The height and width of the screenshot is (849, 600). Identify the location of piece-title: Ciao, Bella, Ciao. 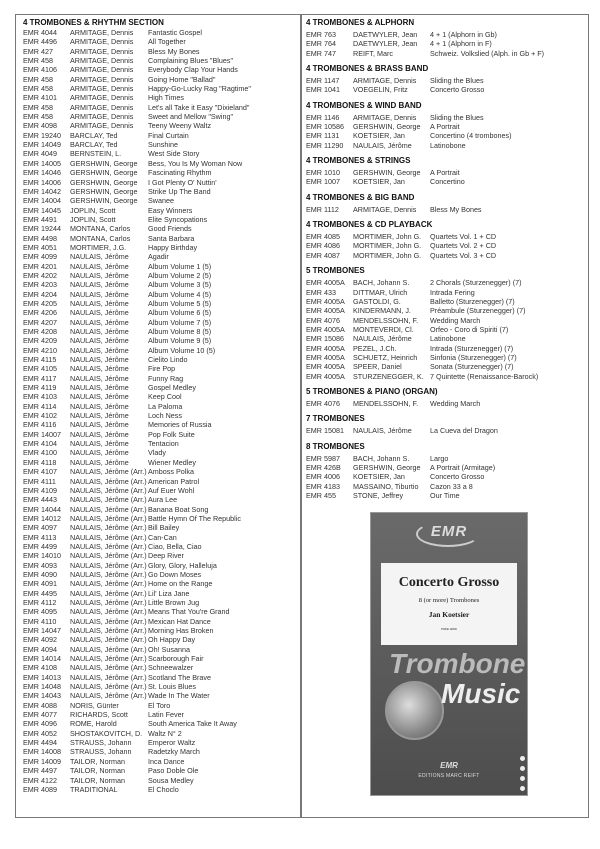
(175, 546).